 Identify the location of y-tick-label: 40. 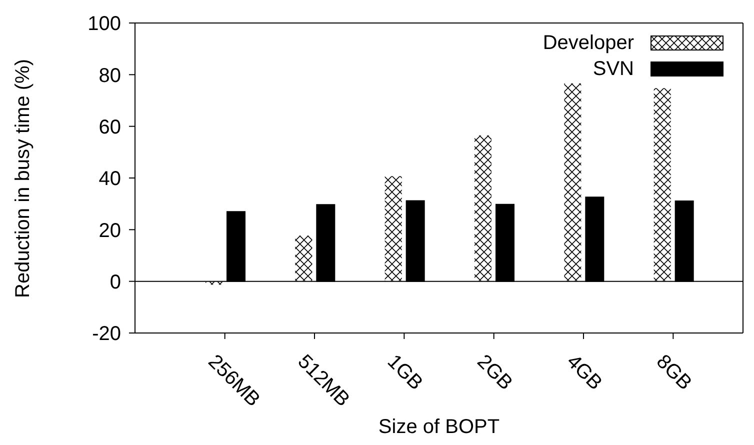
(109, 179).